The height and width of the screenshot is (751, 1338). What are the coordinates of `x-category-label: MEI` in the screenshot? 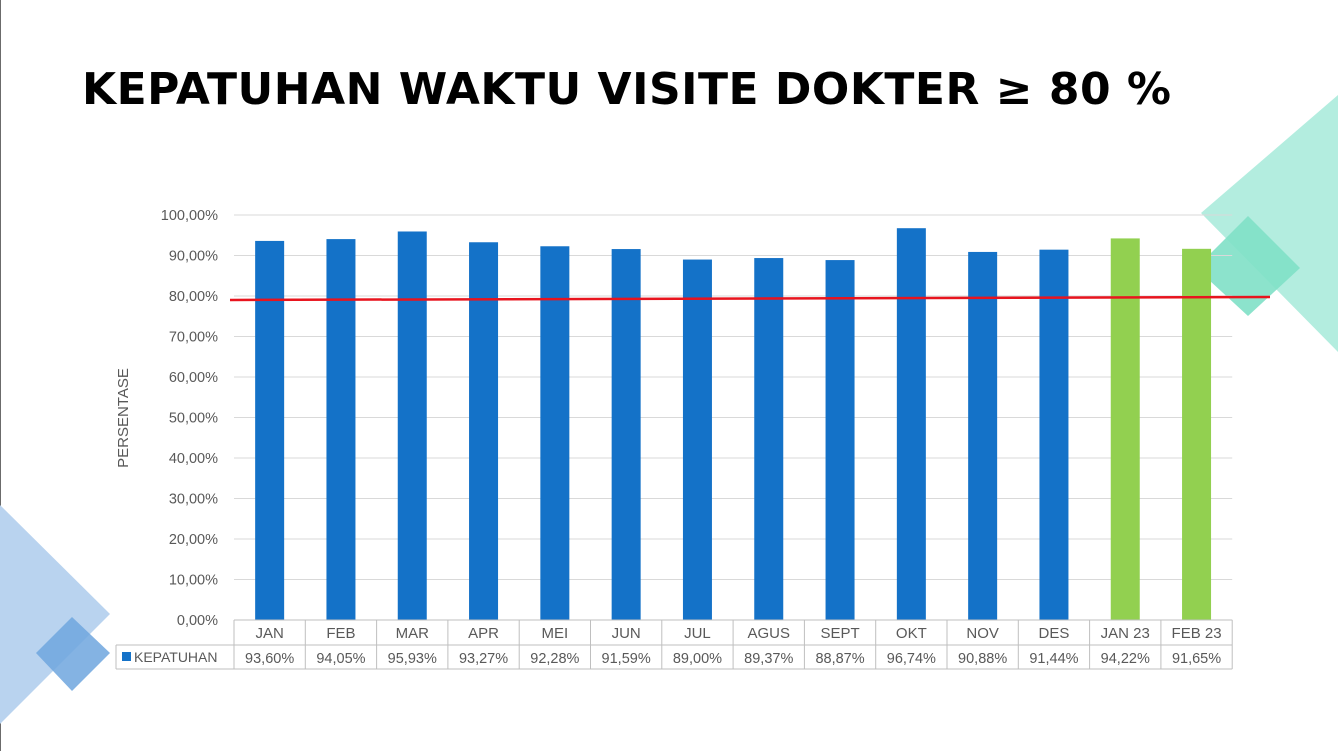 It's located at (555, 633).